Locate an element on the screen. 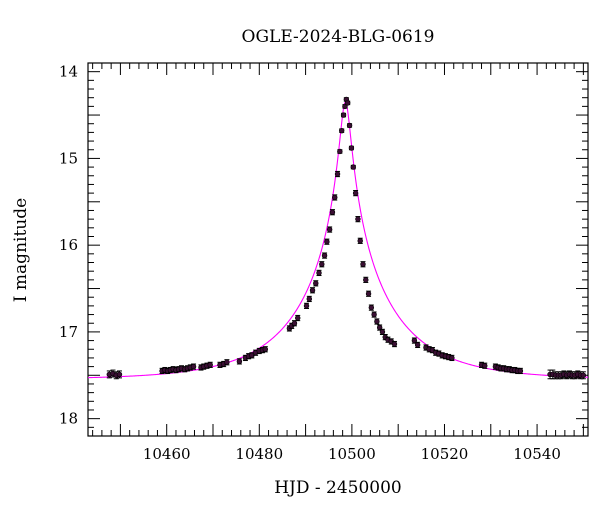 This screenshot has width=600, height=512. y-tick-label: 16 is located at coordinates (68, 245).